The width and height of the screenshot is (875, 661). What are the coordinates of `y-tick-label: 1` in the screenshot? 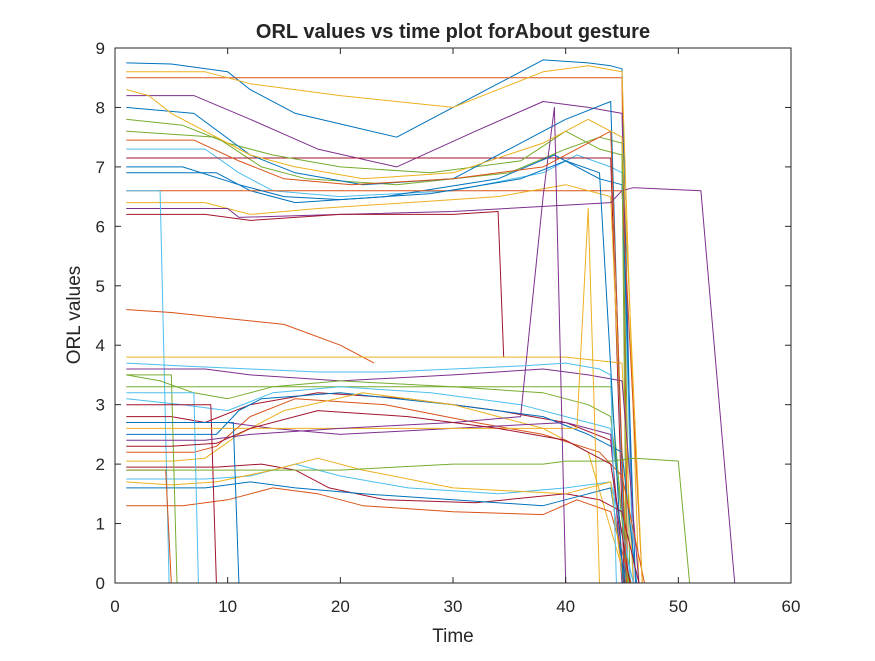 It's located at (100, 524).